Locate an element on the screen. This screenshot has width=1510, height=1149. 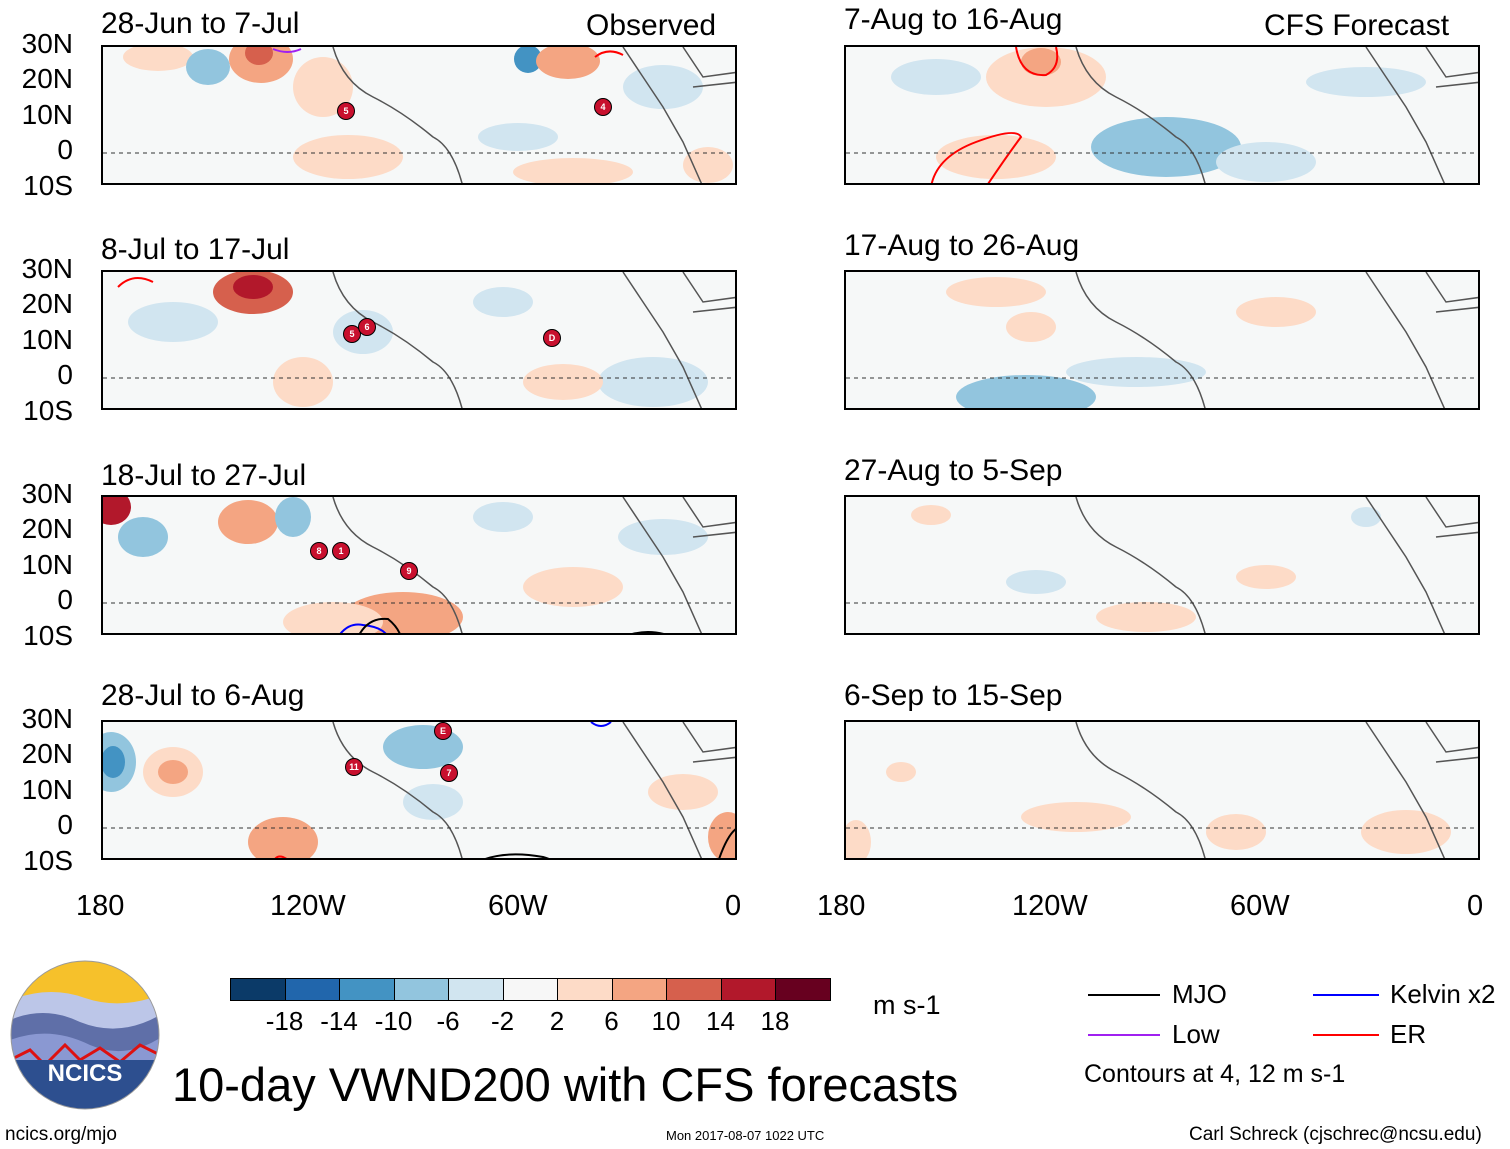
lon-label-right-120w: 120W is located at coordinates (1050, 906).